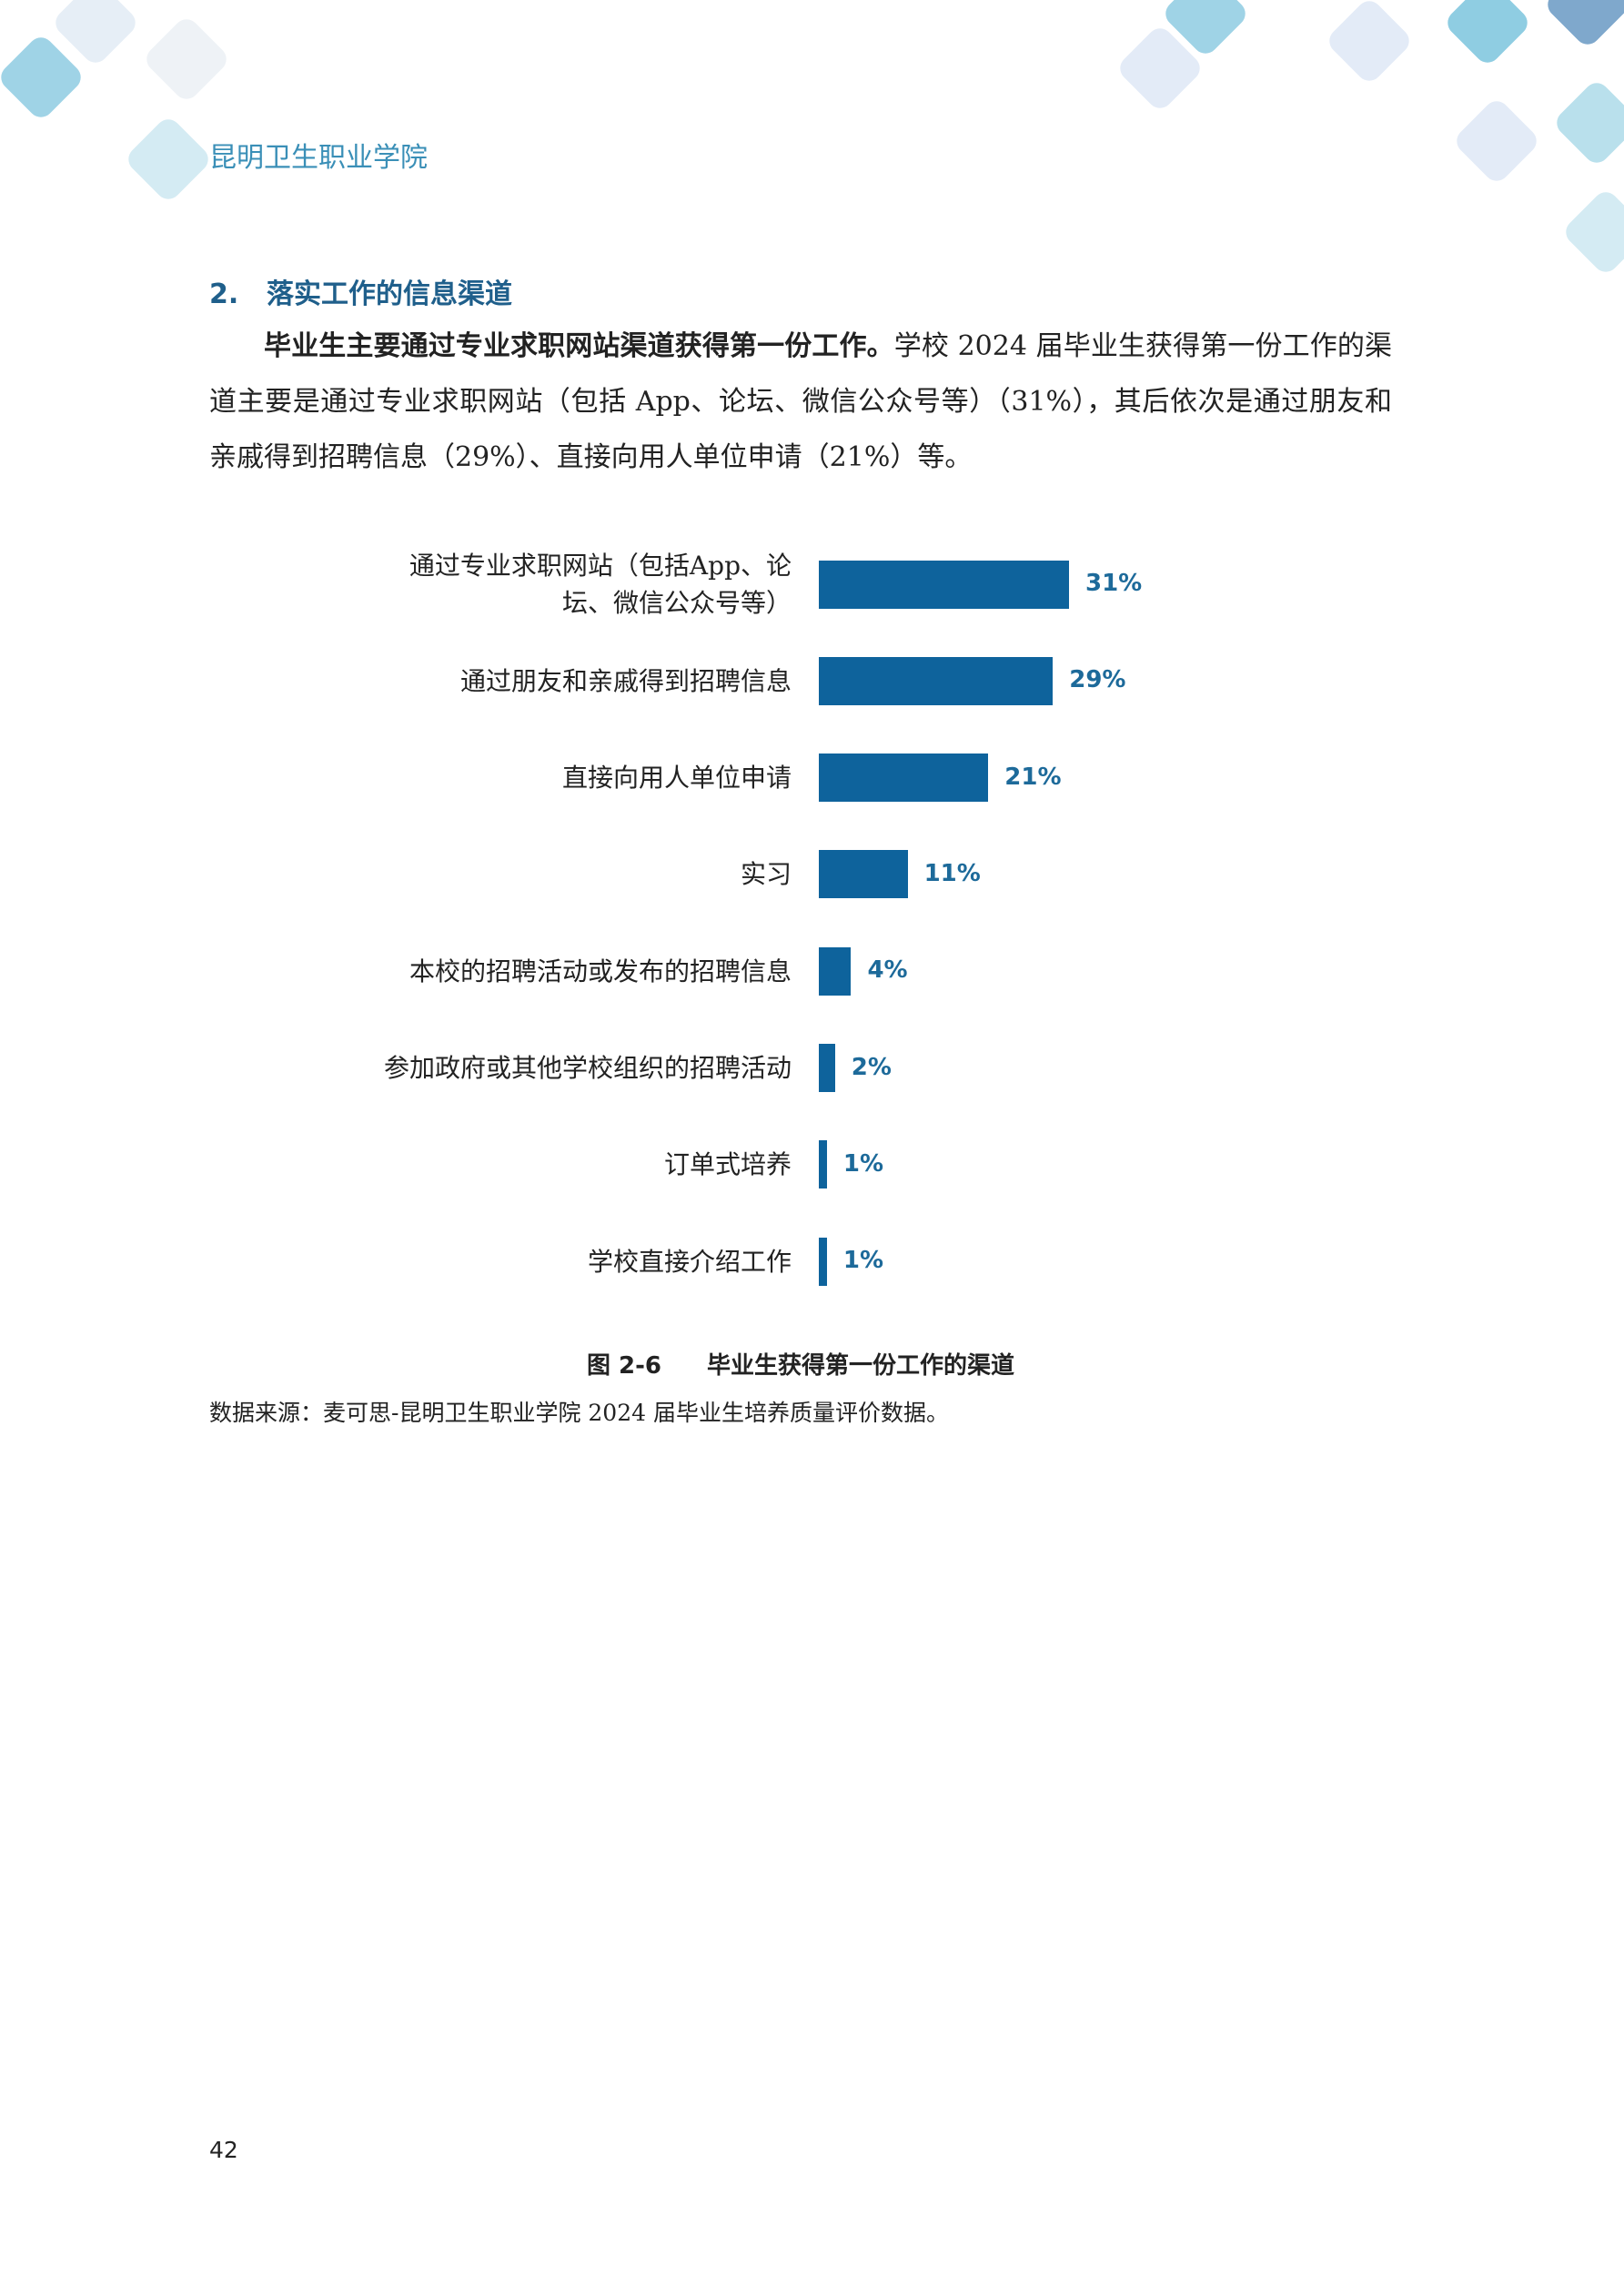  Describe the element at coordinates (887, 970) in the screenshot. I see `value-label: 4%` at that location.